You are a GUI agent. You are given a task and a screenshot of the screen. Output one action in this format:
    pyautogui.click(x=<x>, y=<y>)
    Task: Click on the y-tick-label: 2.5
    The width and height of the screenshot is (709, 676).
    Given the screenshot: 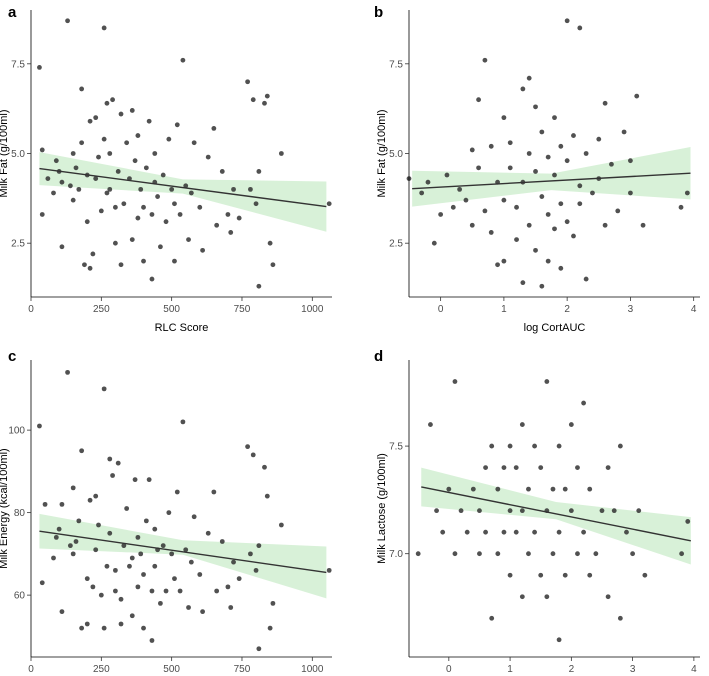 What is the action you would take?
    pyautogui.click(x=396, y=244)
    